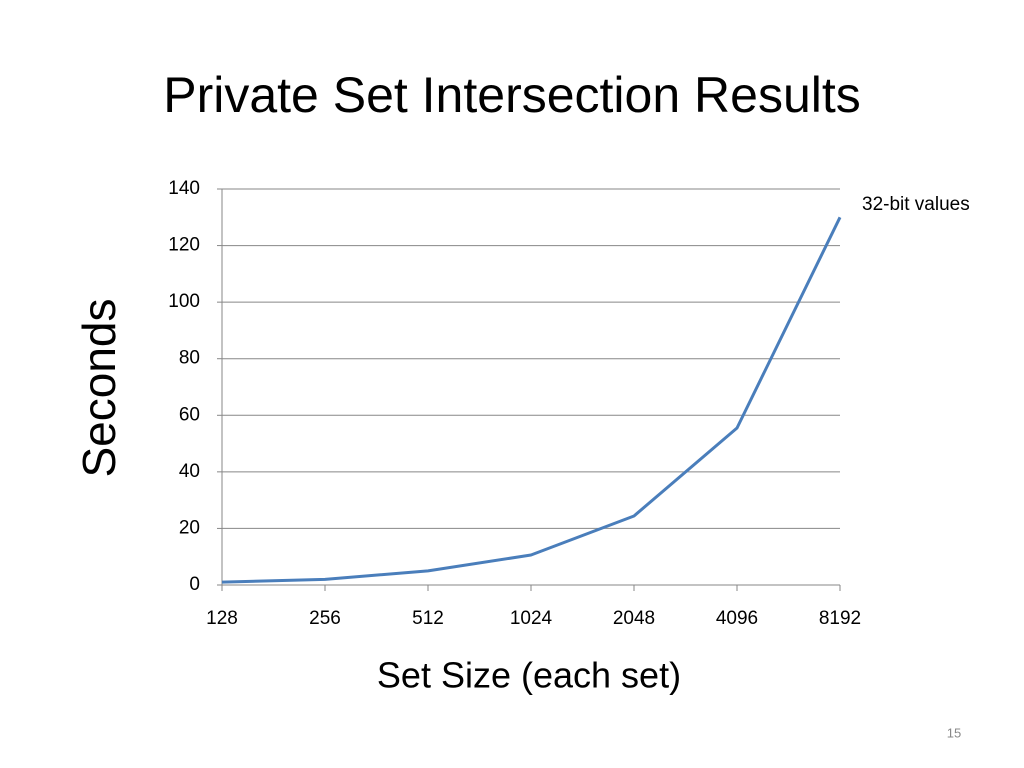 Image resolution: width=1024 pixels, height=768 pixels. I want to click on x-tick-label: 256, so click(325, 618).